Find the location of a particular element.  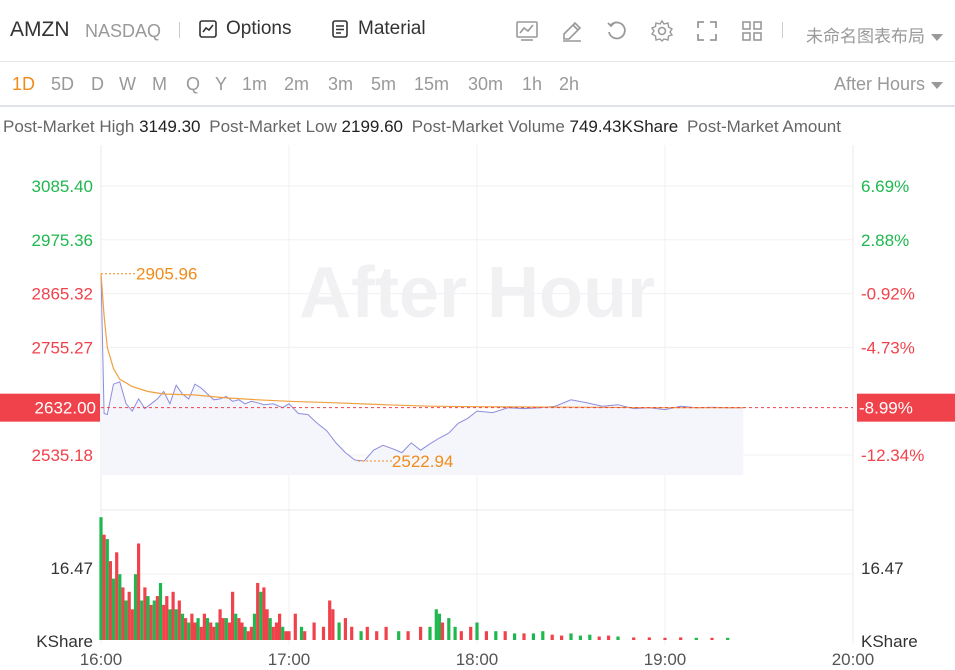

current-pct-label: -8.99% is located at coordinates (886, 408).